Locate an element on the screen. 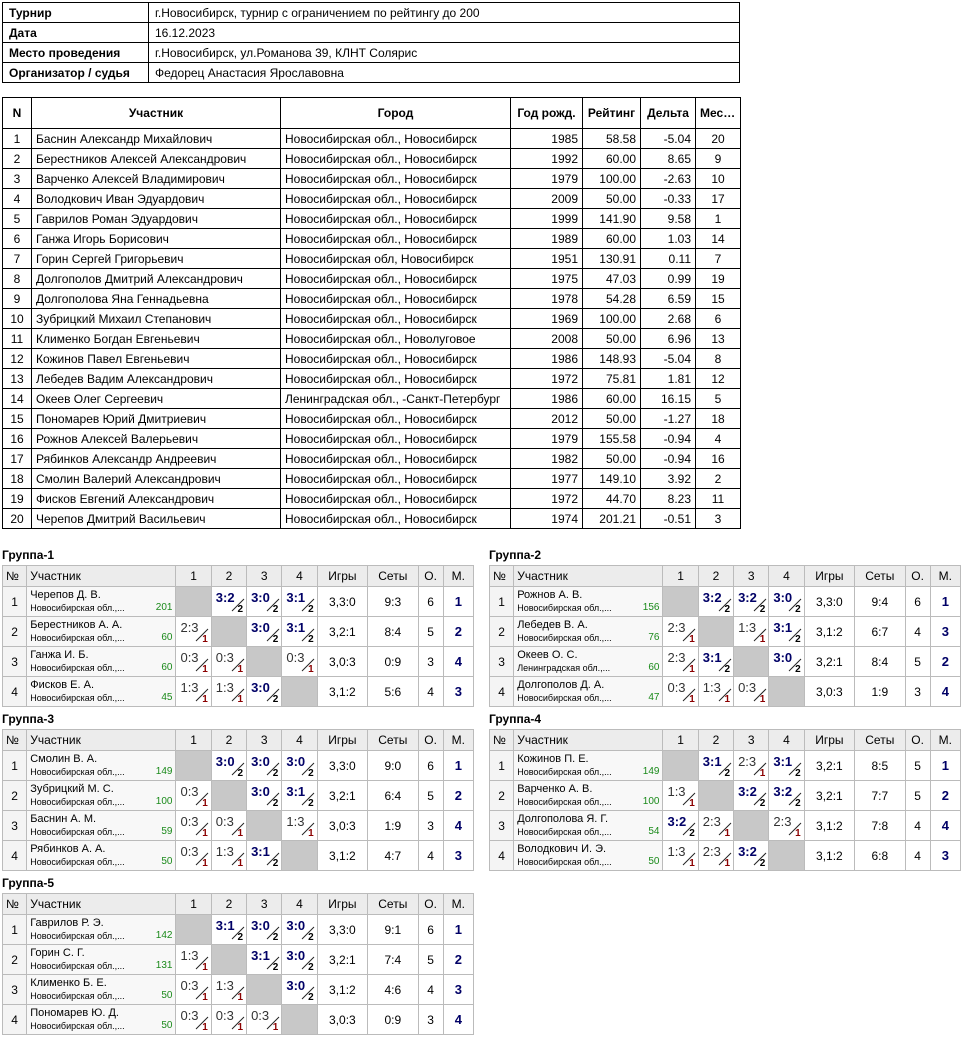  group-title: Группа-5 is located at coordinates (28, 883).